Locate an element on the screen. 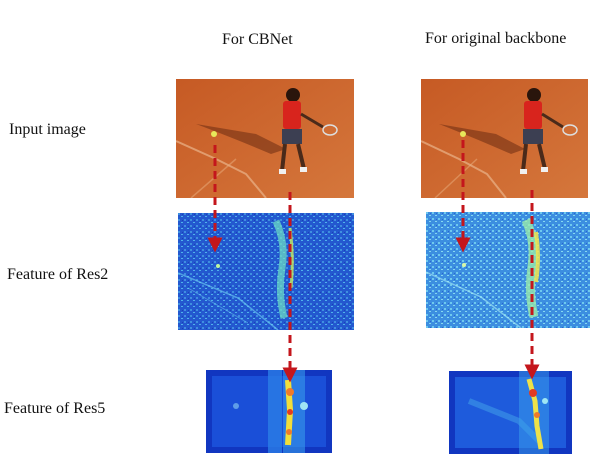  res5-feature-map-original-backbone is located at coordinates (510, 412).